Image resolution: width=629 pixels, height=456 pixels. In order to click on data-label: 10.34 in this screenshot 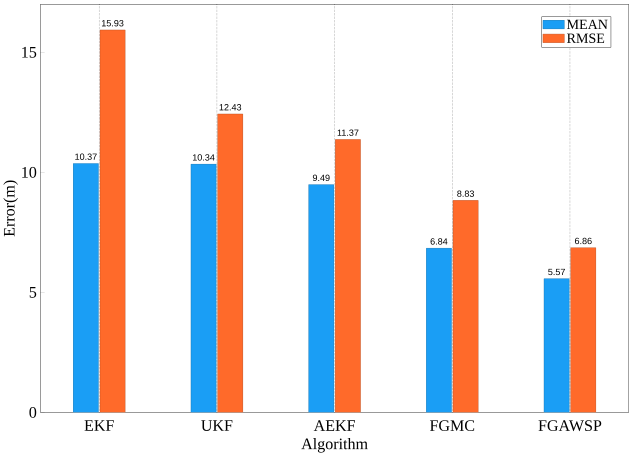, I will do `click(203, 157)`.